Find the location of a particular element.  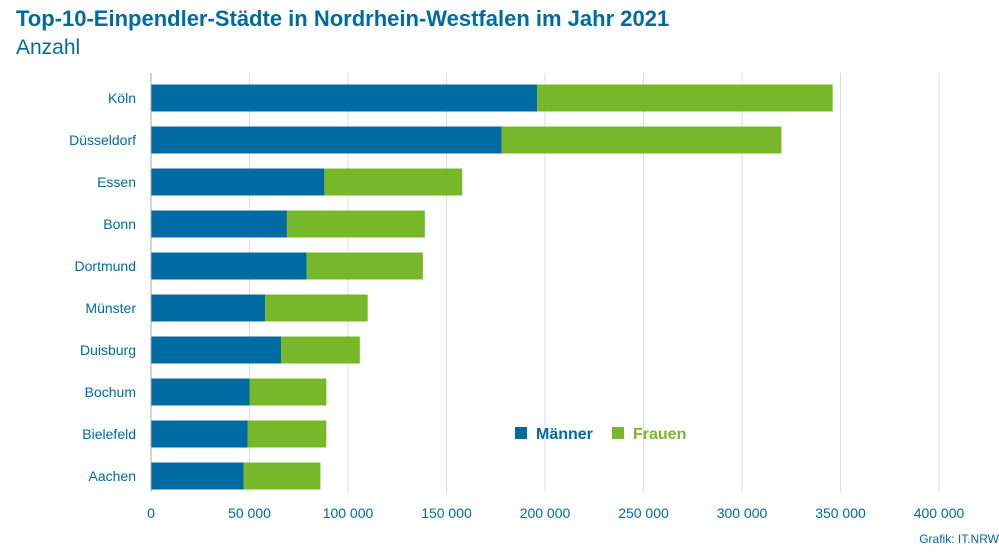

x-tick-label: 0 is located at coordinates (151, 513).